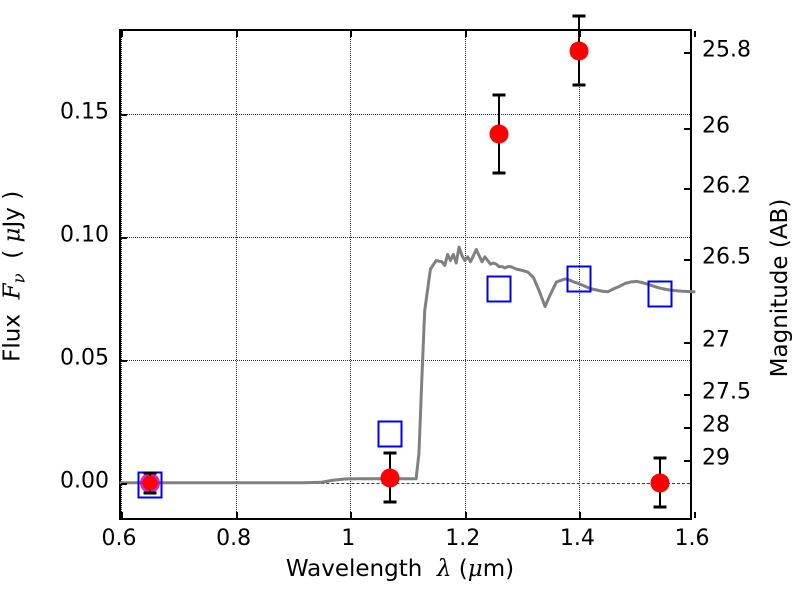 This screenshot has width=800, height=600. Describe the element at coordinates (716, 126) in the screenshot. I see `y-tick-label-right: 26` at that location.